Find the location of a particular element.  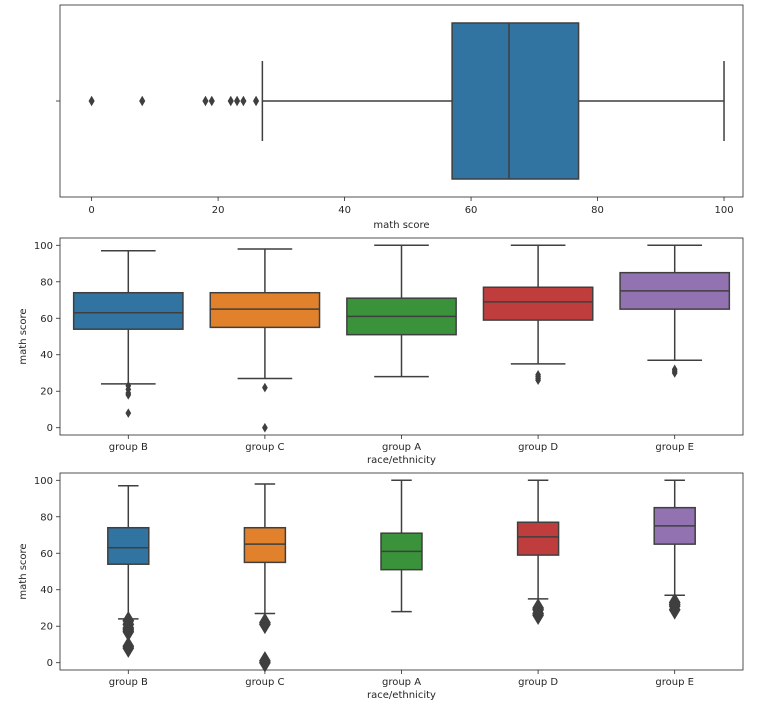

x-axis-label-2: race/ethnicity is located at coordinates (401, 460).